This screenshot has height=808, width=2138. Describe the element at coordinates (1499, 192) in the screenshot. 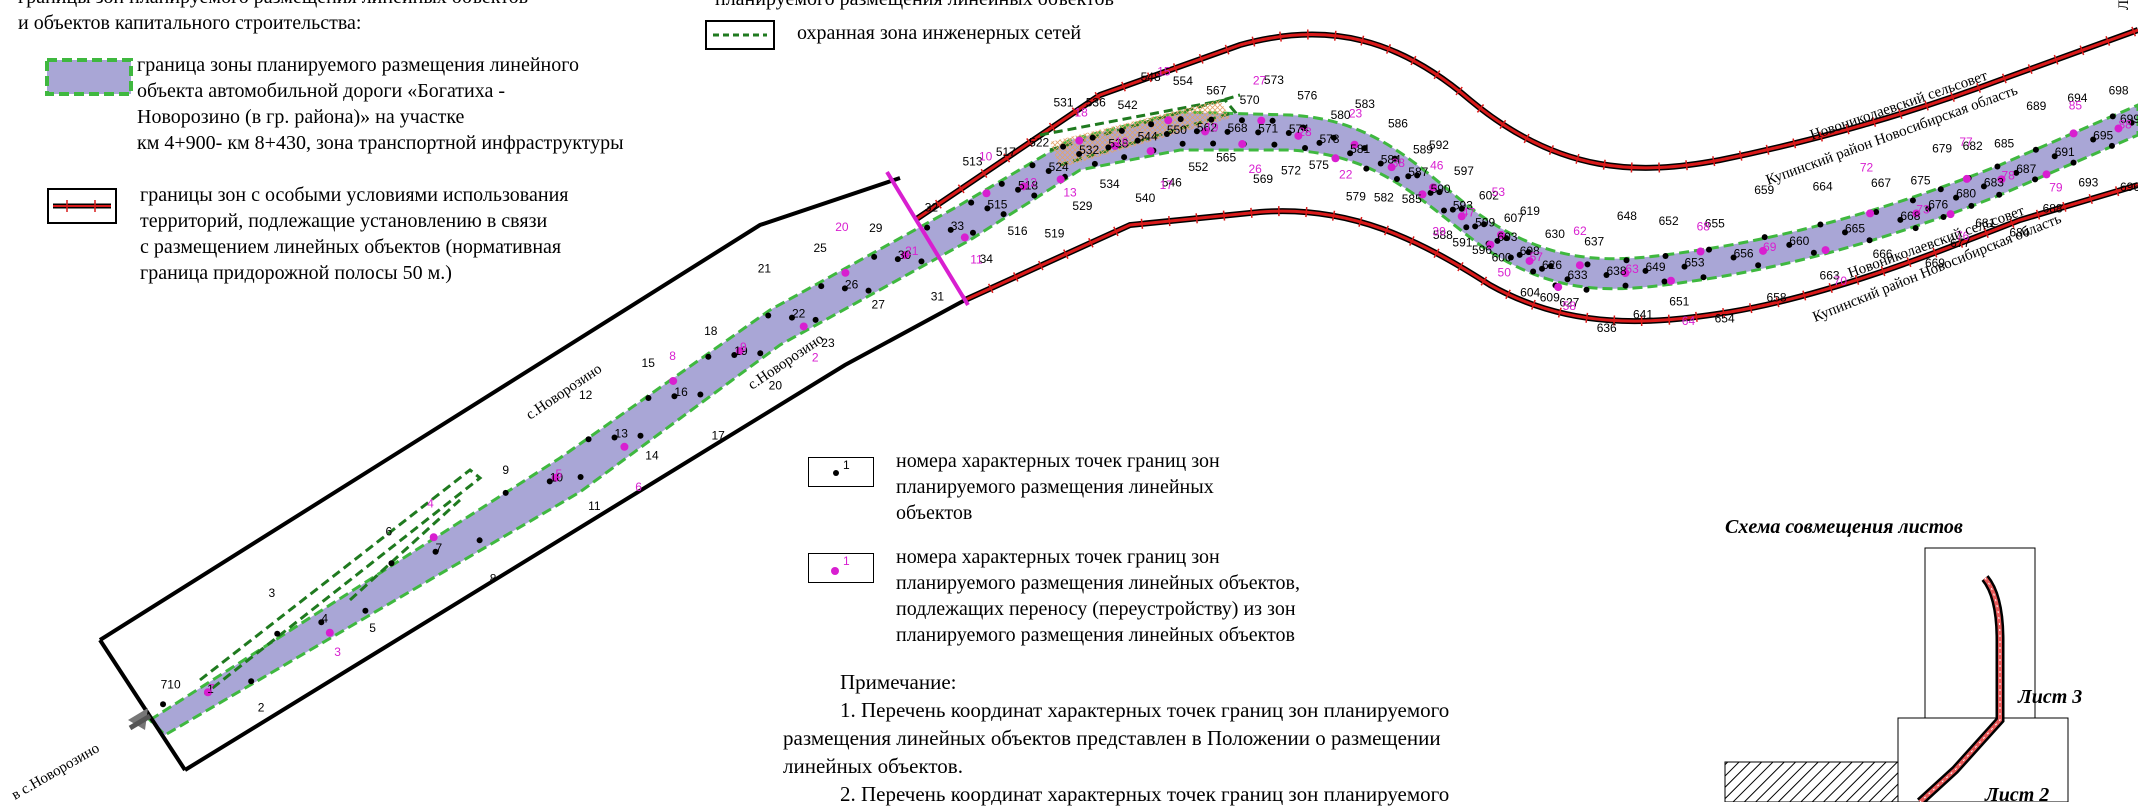

I see `point-label: 53` at that location.